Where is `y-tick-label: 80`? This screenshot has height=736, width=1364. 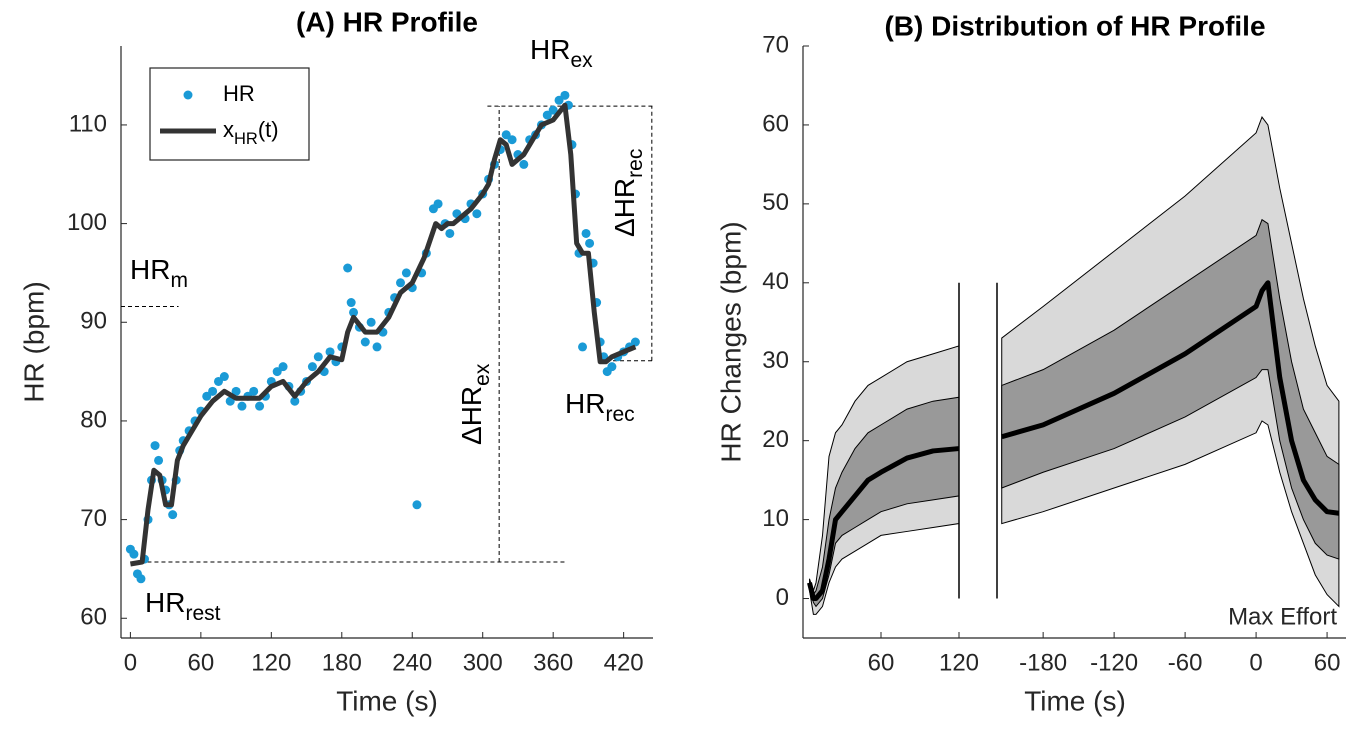 y-tick-label: 80 is located at coordinates (93, 419).